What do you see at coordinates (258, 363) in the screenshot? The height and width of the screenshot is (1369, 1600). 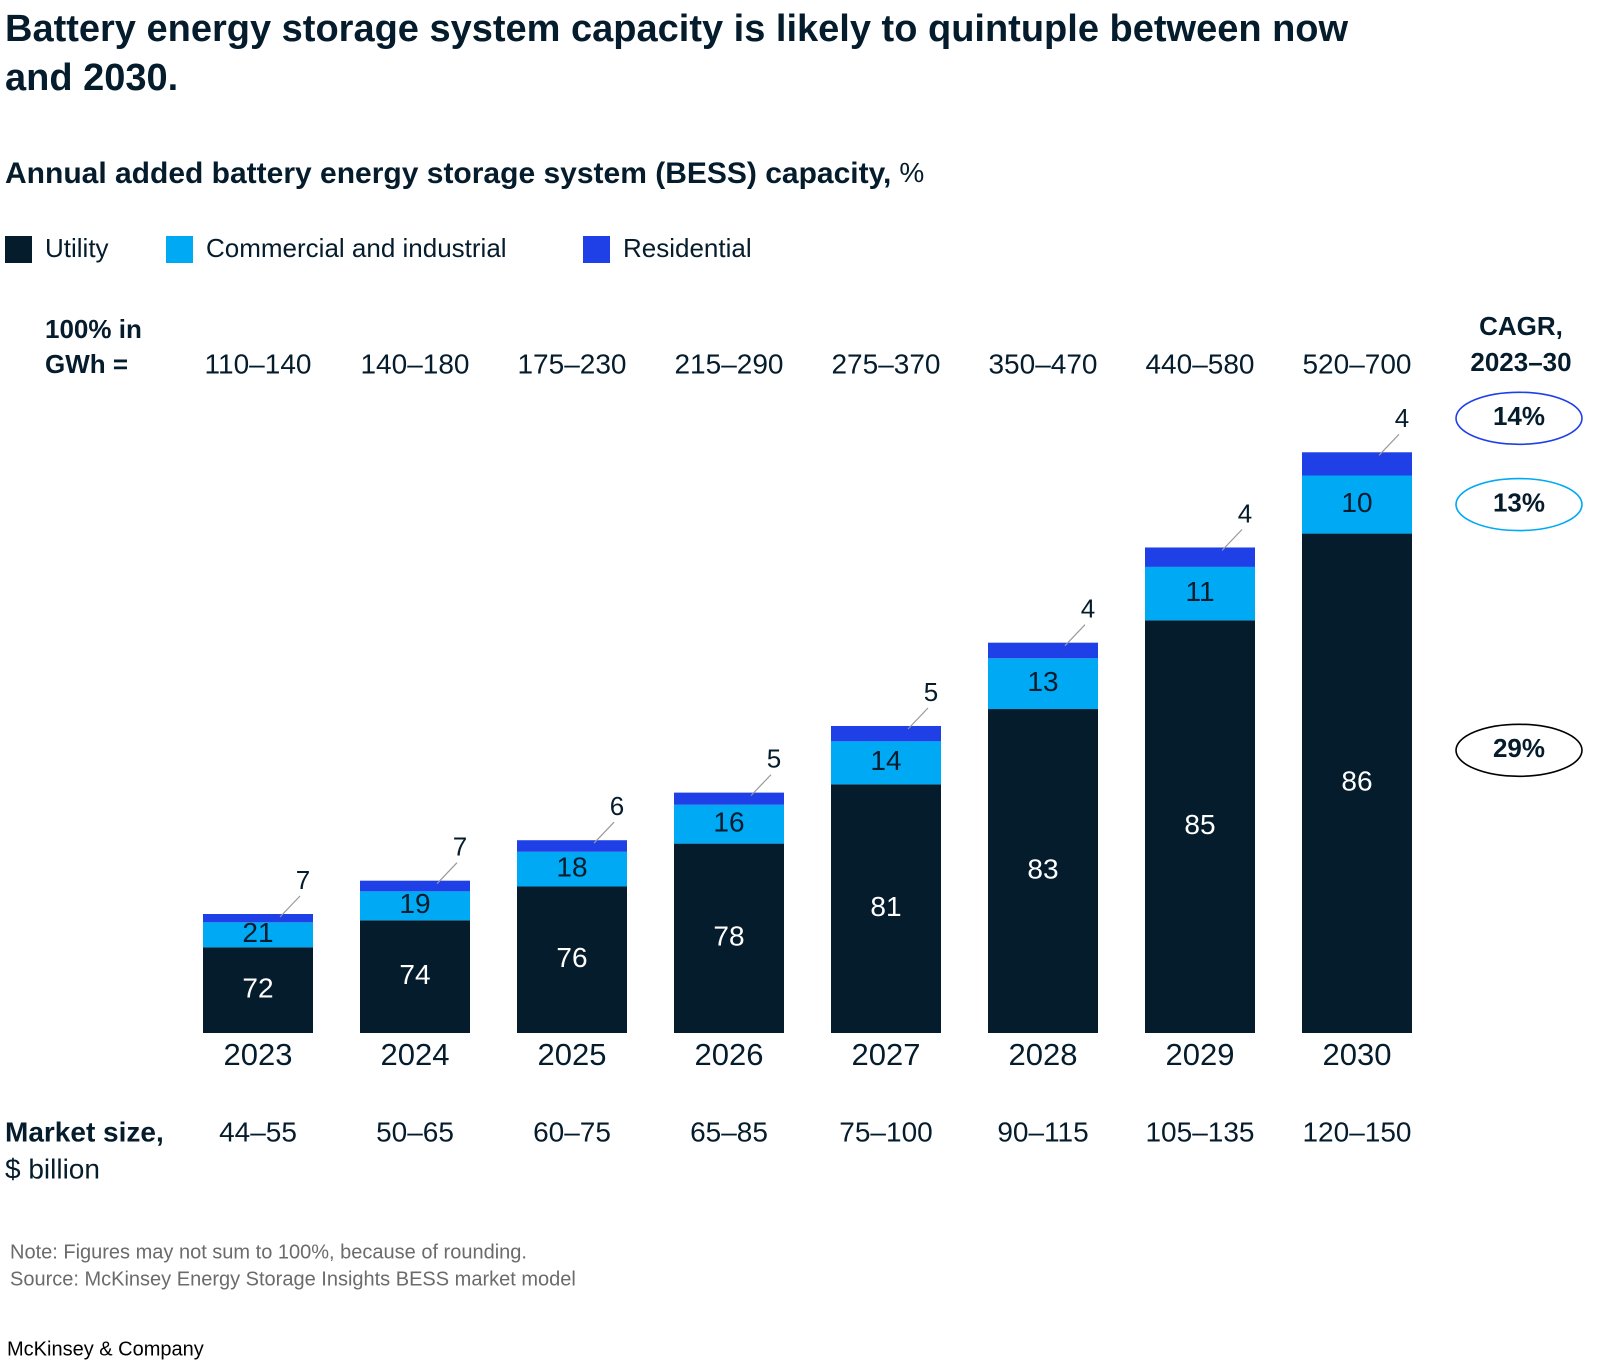 I see `capacity-label: 110–140` at bounding box center [258, 363].